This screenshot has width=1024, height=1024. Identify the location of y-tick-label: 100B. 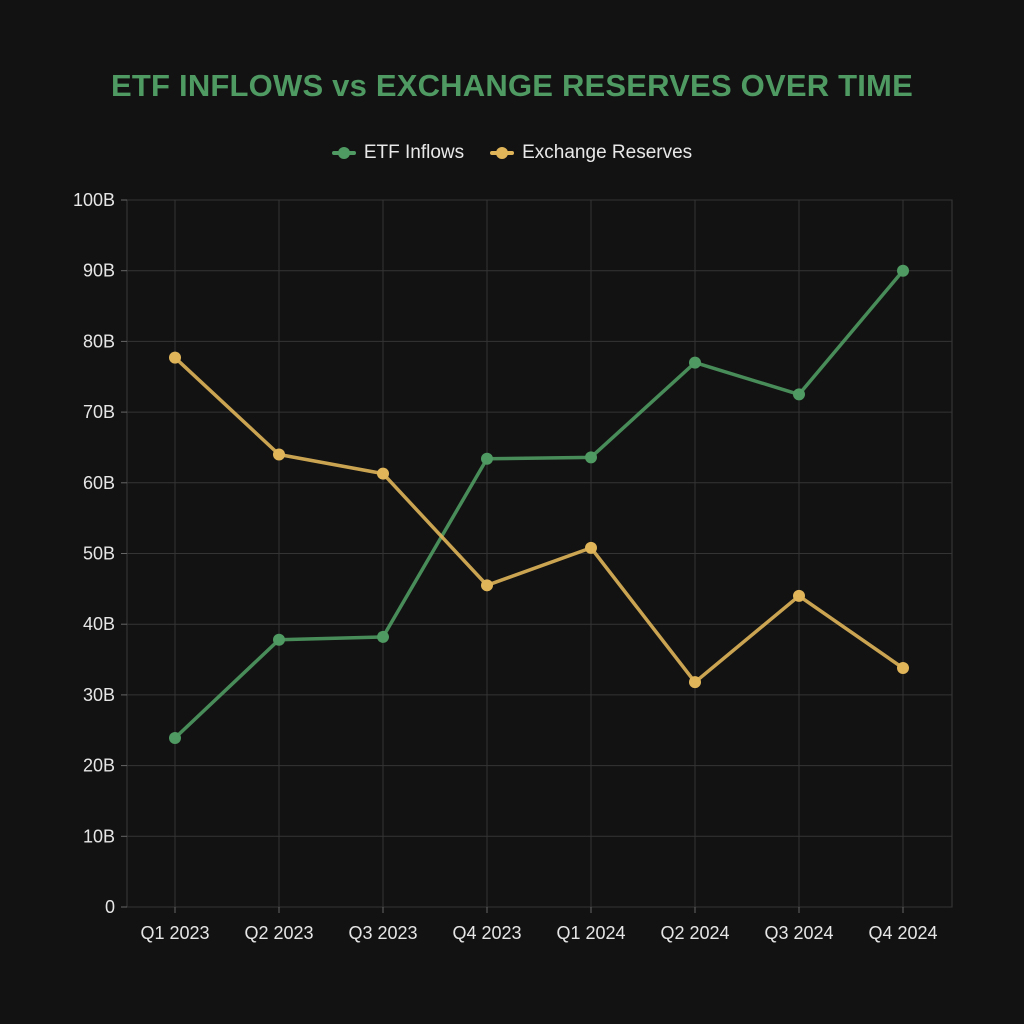
(94, 200).